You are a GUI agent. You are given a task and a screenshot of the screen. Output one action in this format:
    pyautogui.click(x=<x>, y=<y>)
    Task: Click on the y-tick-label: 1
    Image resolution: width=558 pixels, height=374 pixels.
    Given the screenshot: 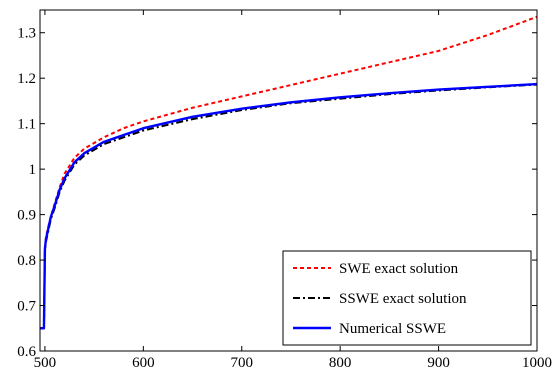 What is the action you would take?
    pyautogui.click(x=33, y=170)
    